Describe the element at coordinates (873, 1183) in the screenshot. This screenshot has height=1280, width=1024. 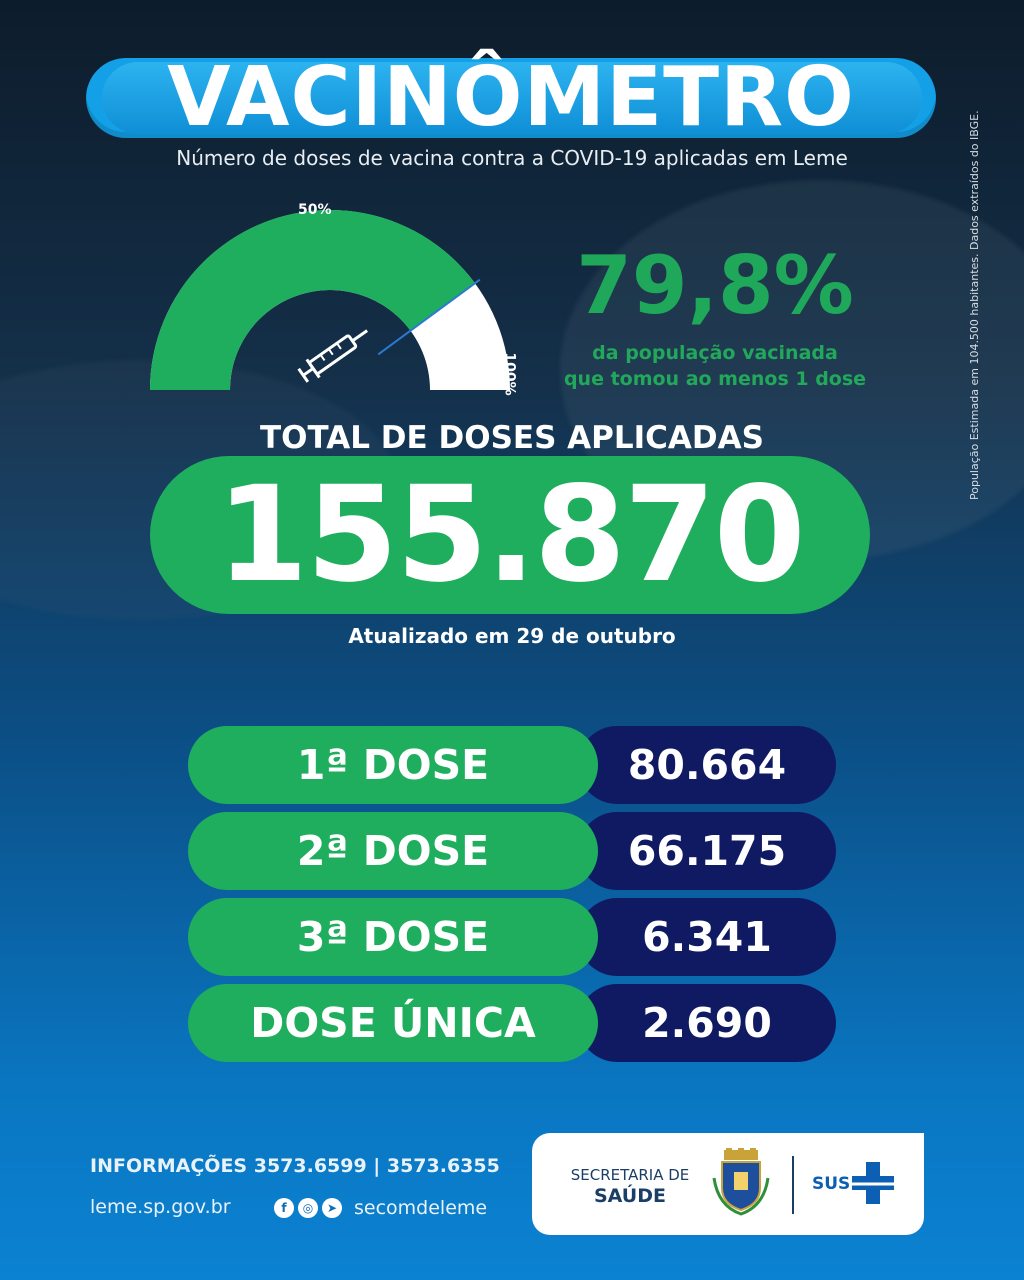
I see `sus-cross-icon` at that location.